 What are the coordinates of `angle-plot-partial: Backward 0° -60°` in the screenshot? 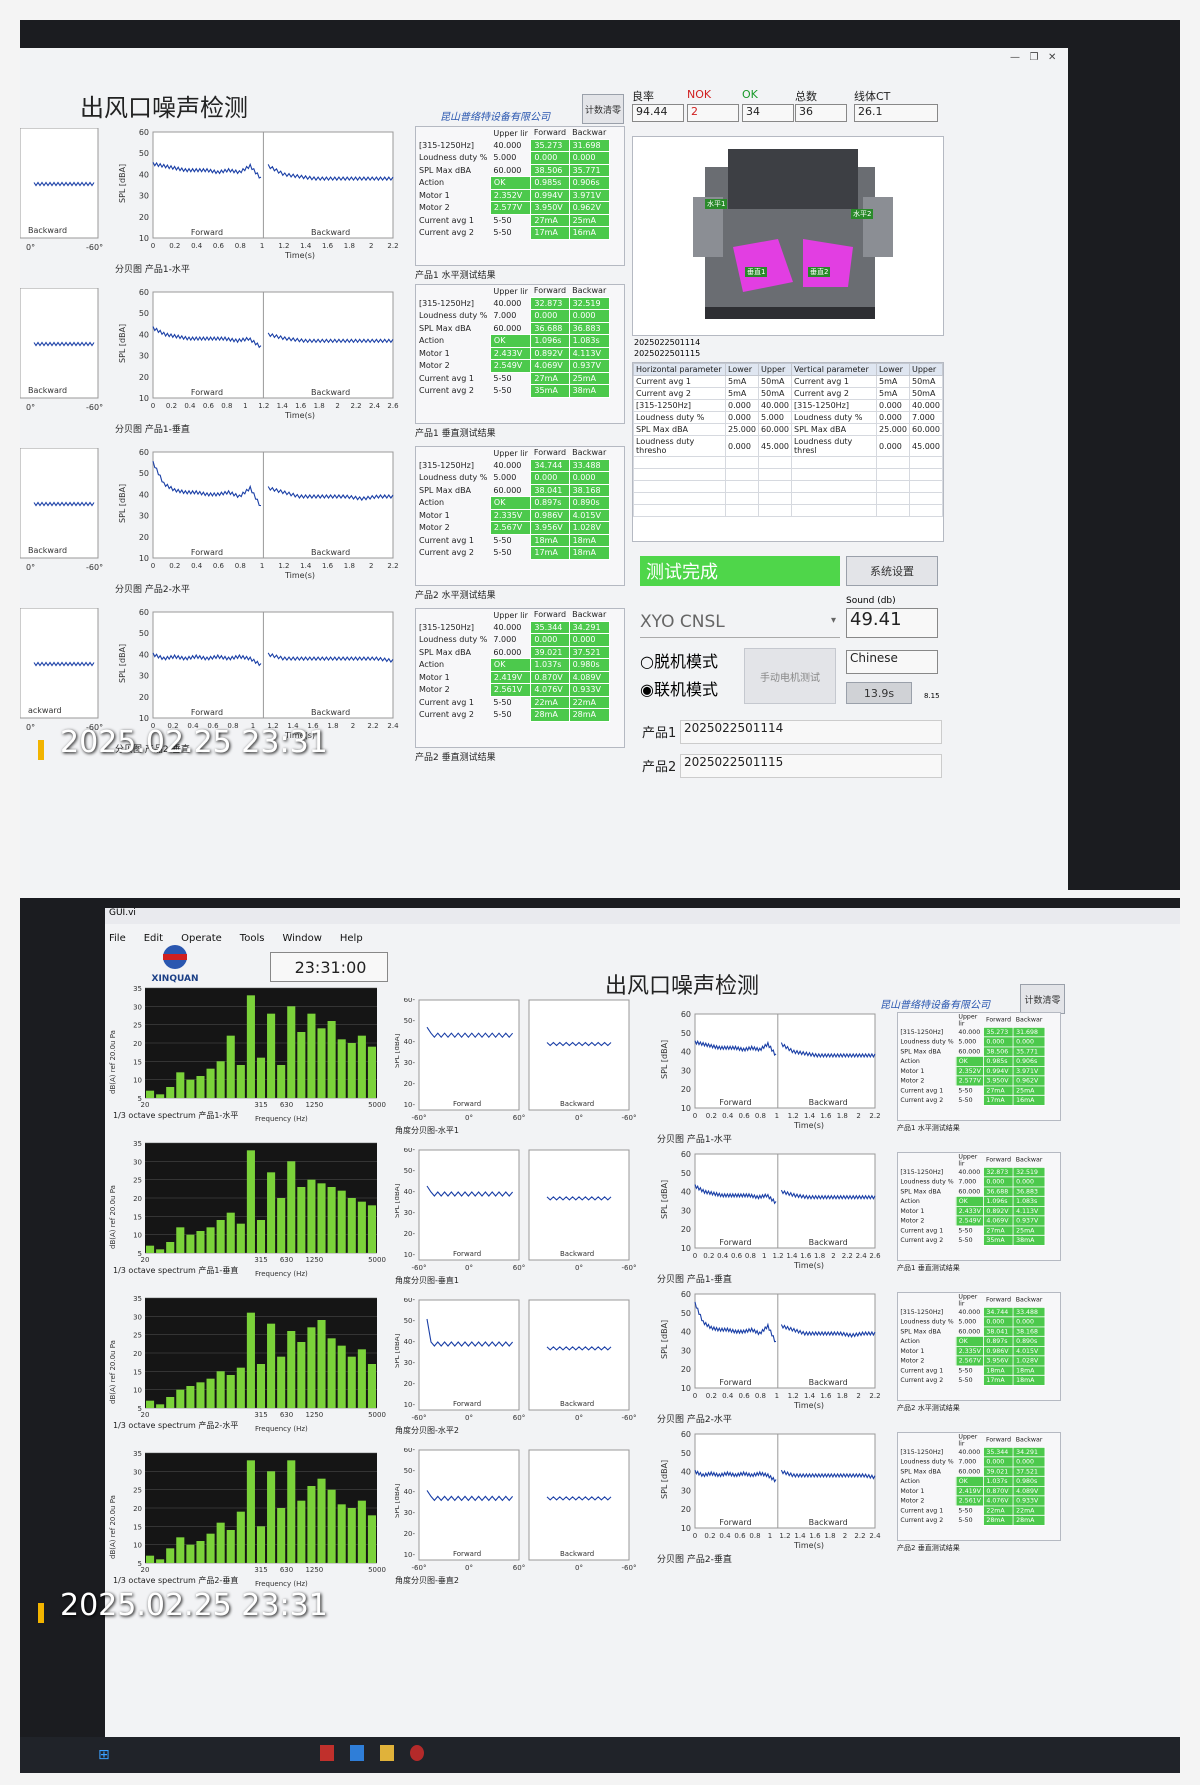 It's located at (61, 350).